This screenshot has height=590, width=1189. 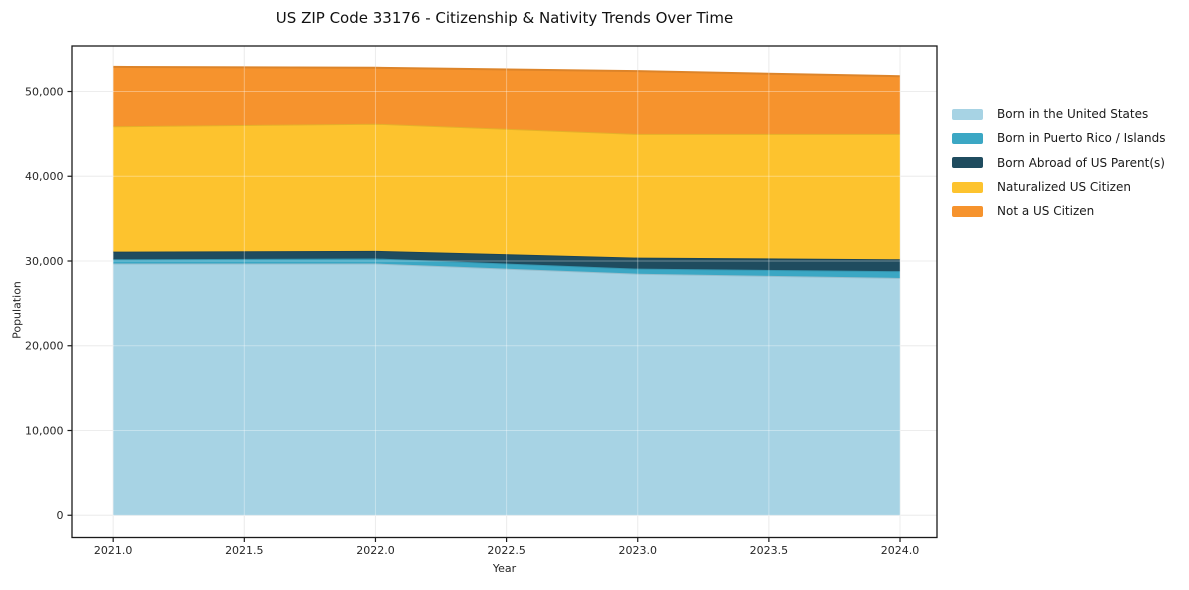 I want to click on x-tick-label: 2023.5, so click(x=769, y=550).